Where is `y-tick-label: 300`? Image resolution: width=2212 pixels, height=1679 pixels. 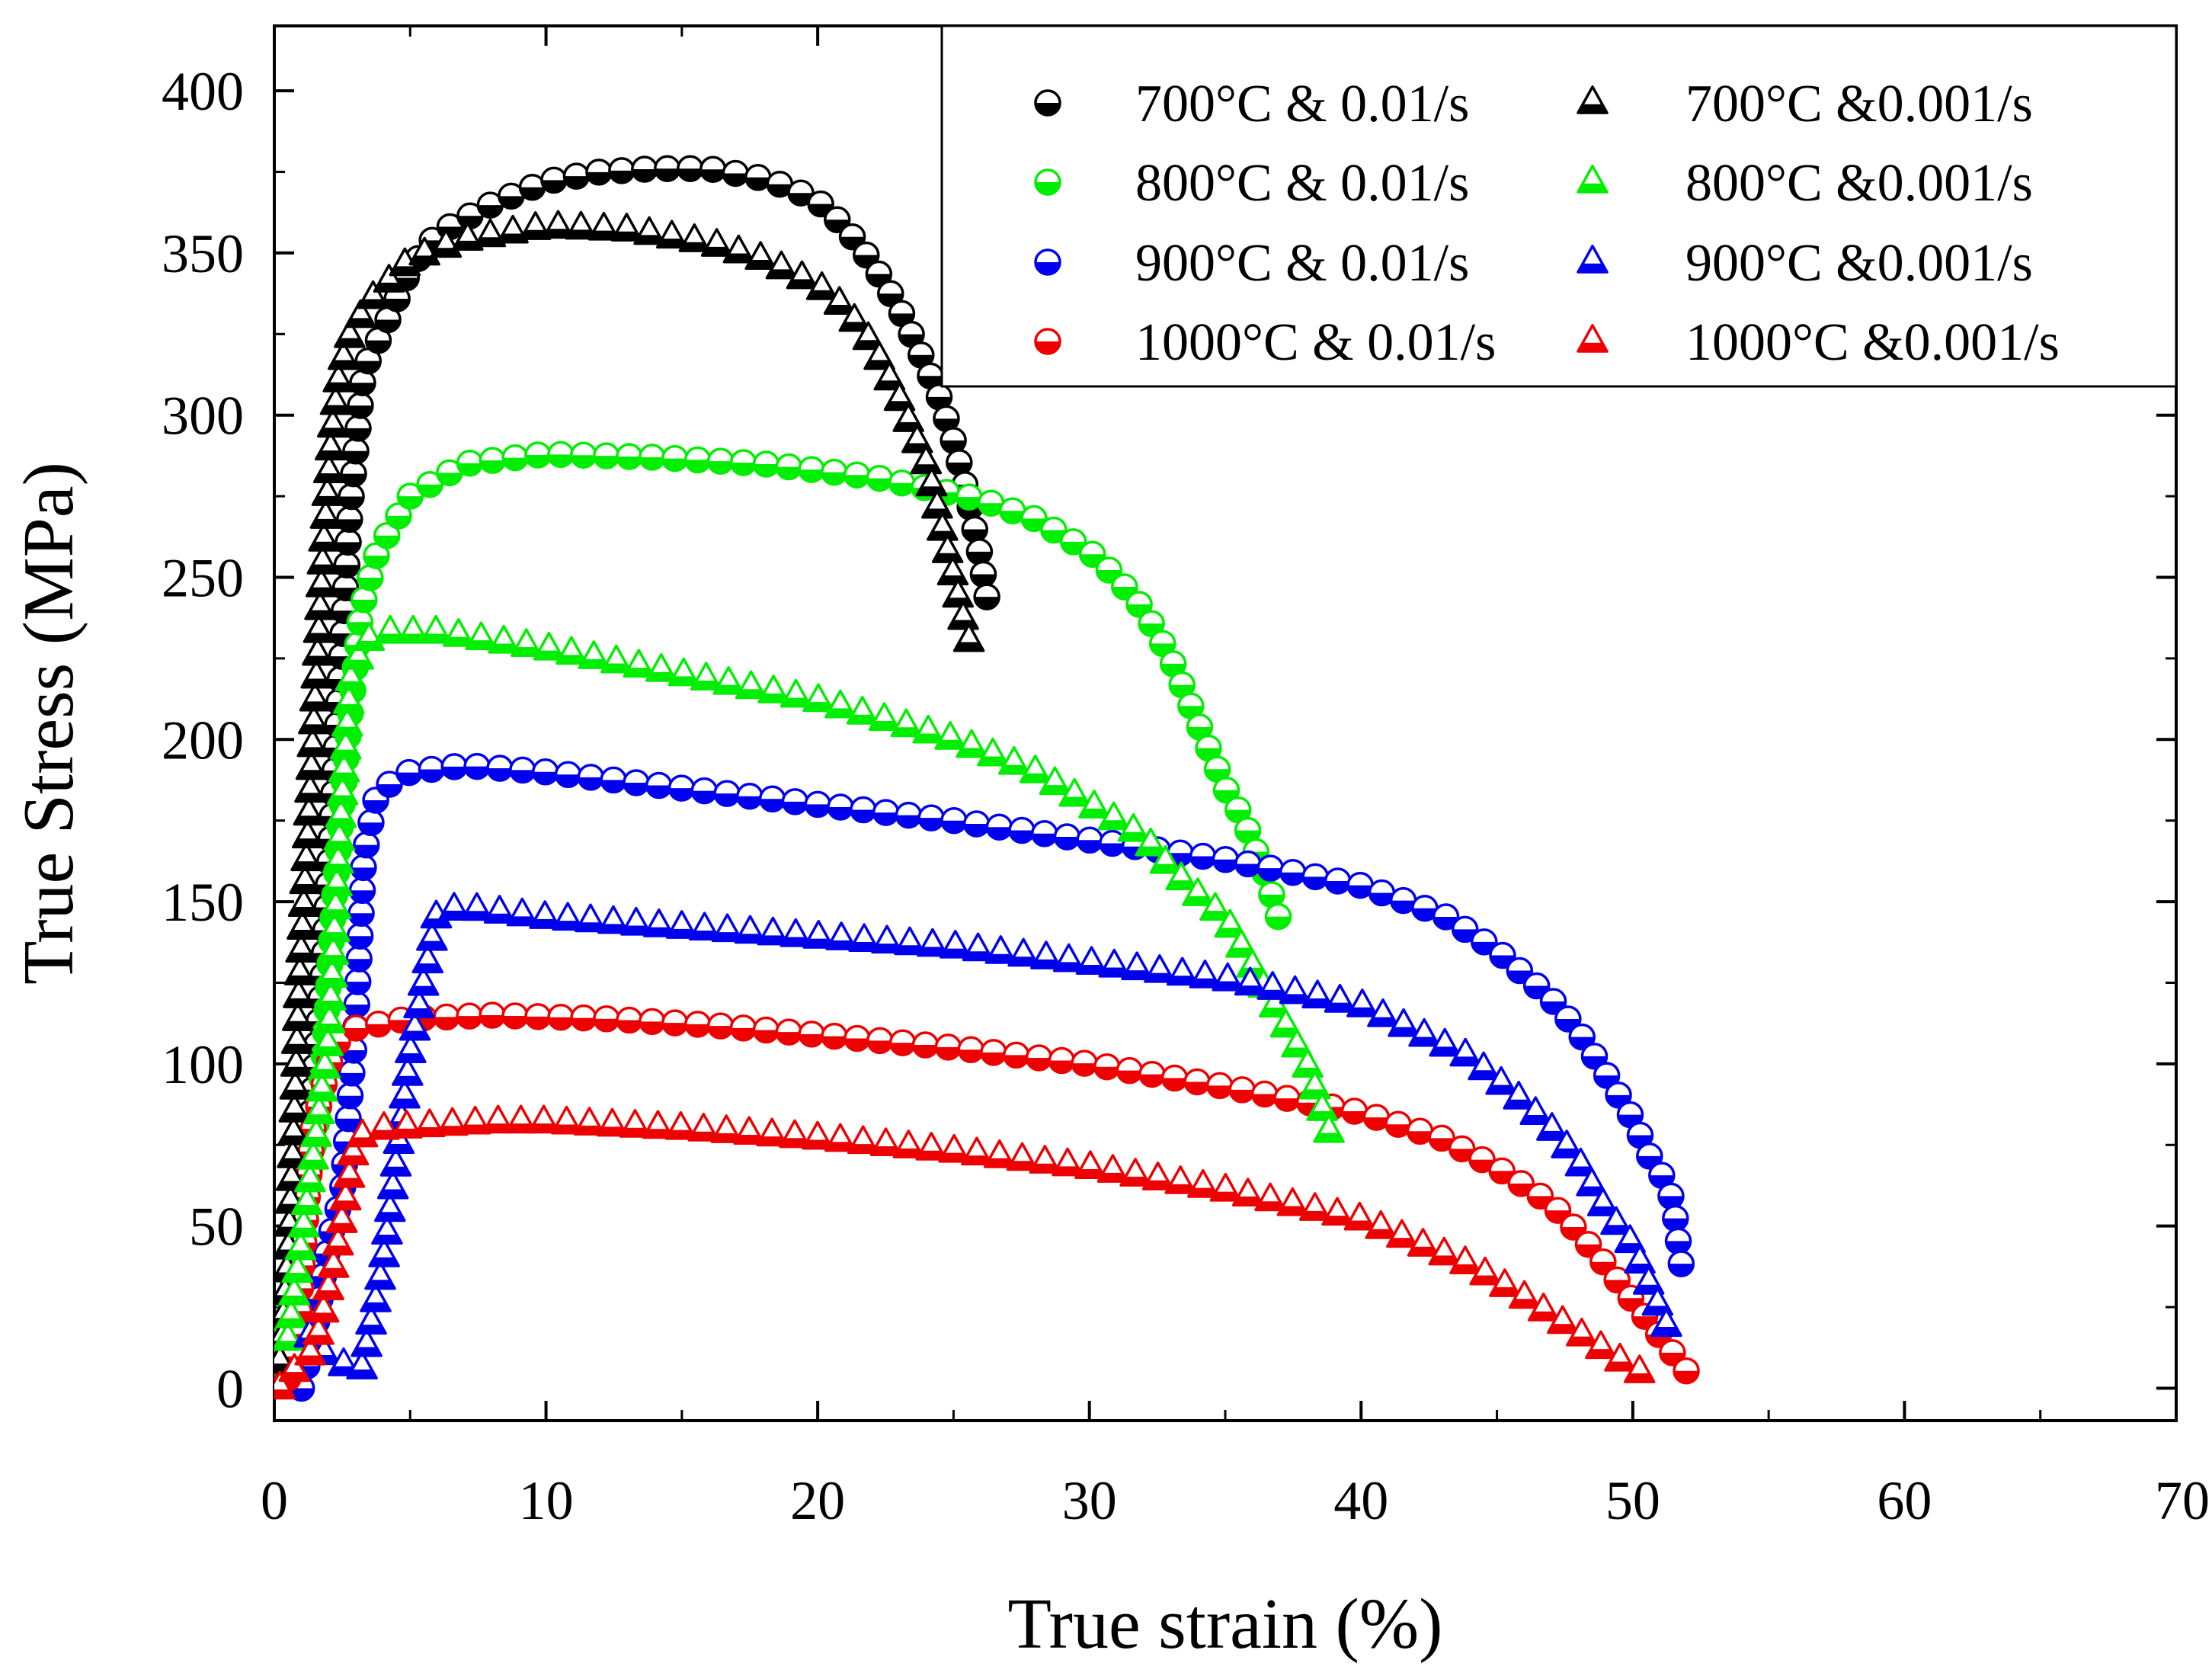
y-tick-label: 300 is located at coordinates (203, 416).